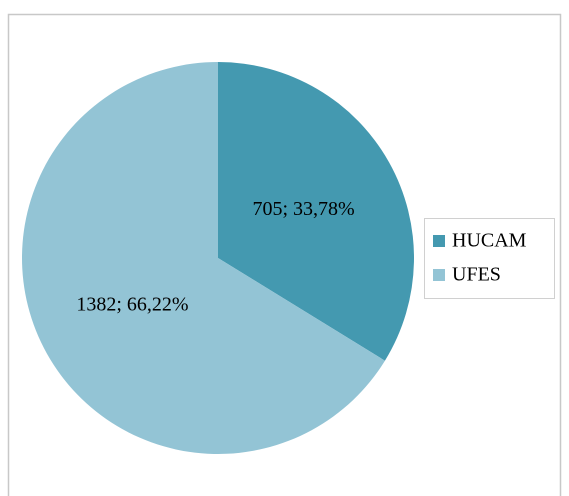 Image resolution: width=569 pixels, height=496 pixels. I want to click on data-label: 1382; 66,22%, so click(132, 304).